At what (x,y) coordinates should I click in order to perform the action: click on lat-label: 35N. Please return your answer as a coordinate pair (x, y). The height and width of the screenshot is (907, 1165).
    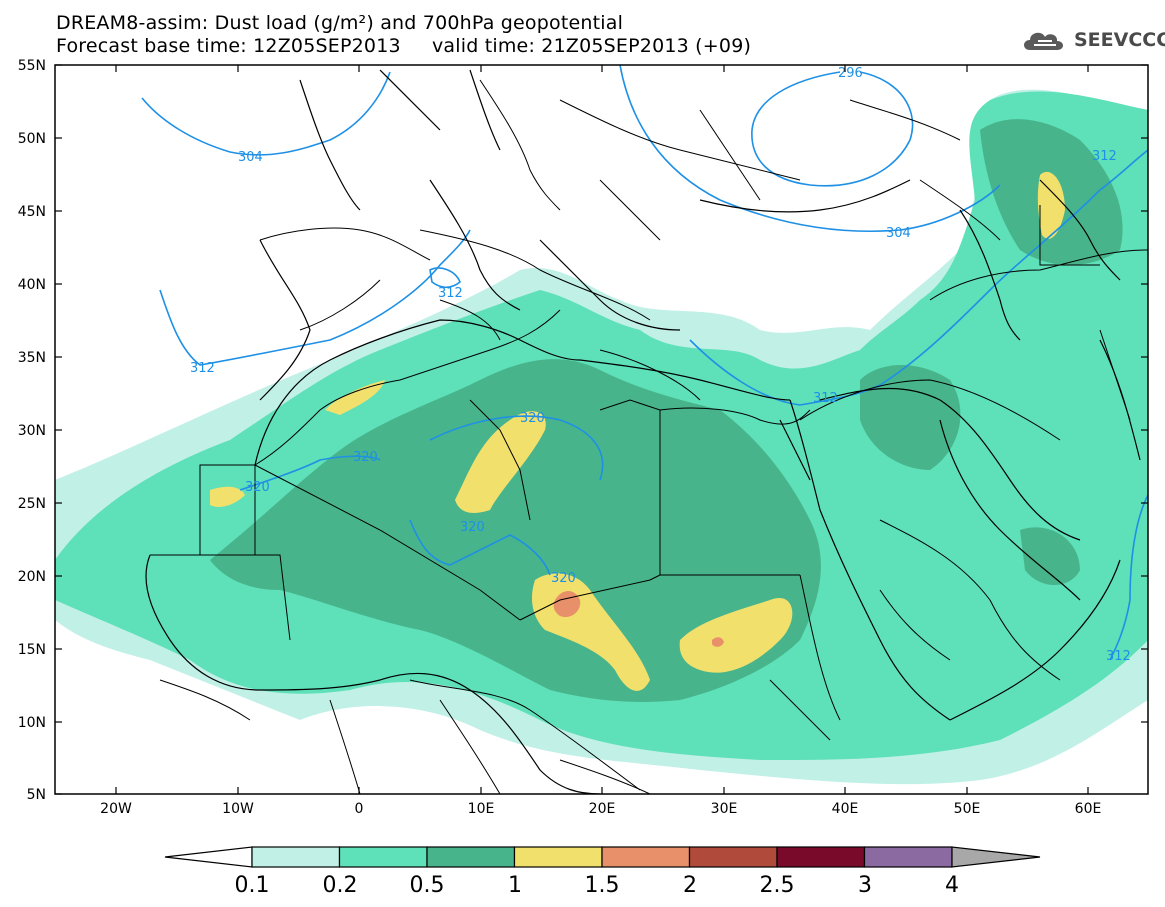
    Looking at the image, I should click on (32, 358).